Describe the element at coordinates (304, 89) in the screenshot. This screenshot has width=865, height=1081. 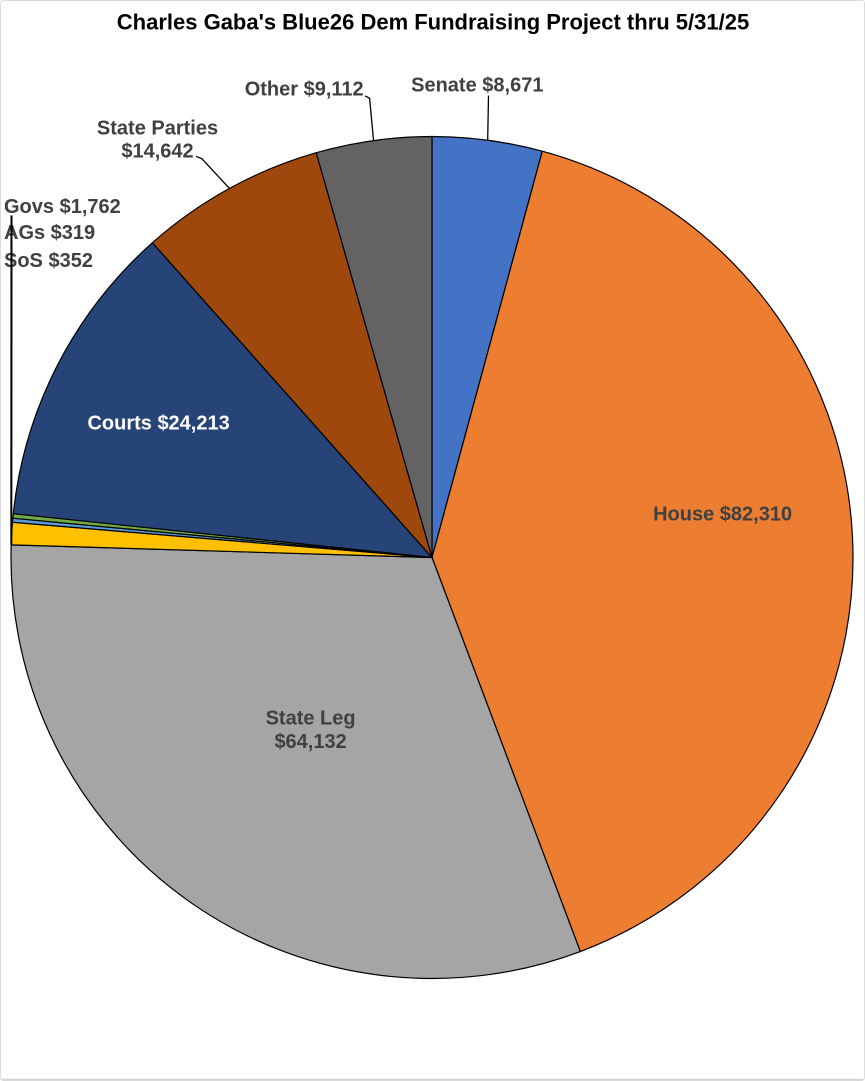
I see `svg-text: Other $9,112` at that location.